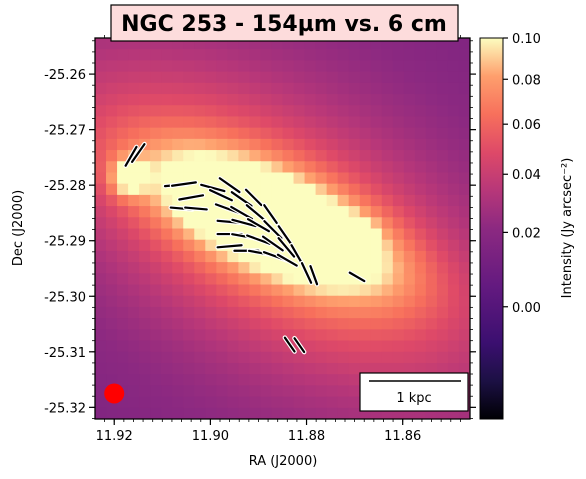 The height and width of the screenshot is (479, 586). I want to click on colorbar, so click(491, 228).